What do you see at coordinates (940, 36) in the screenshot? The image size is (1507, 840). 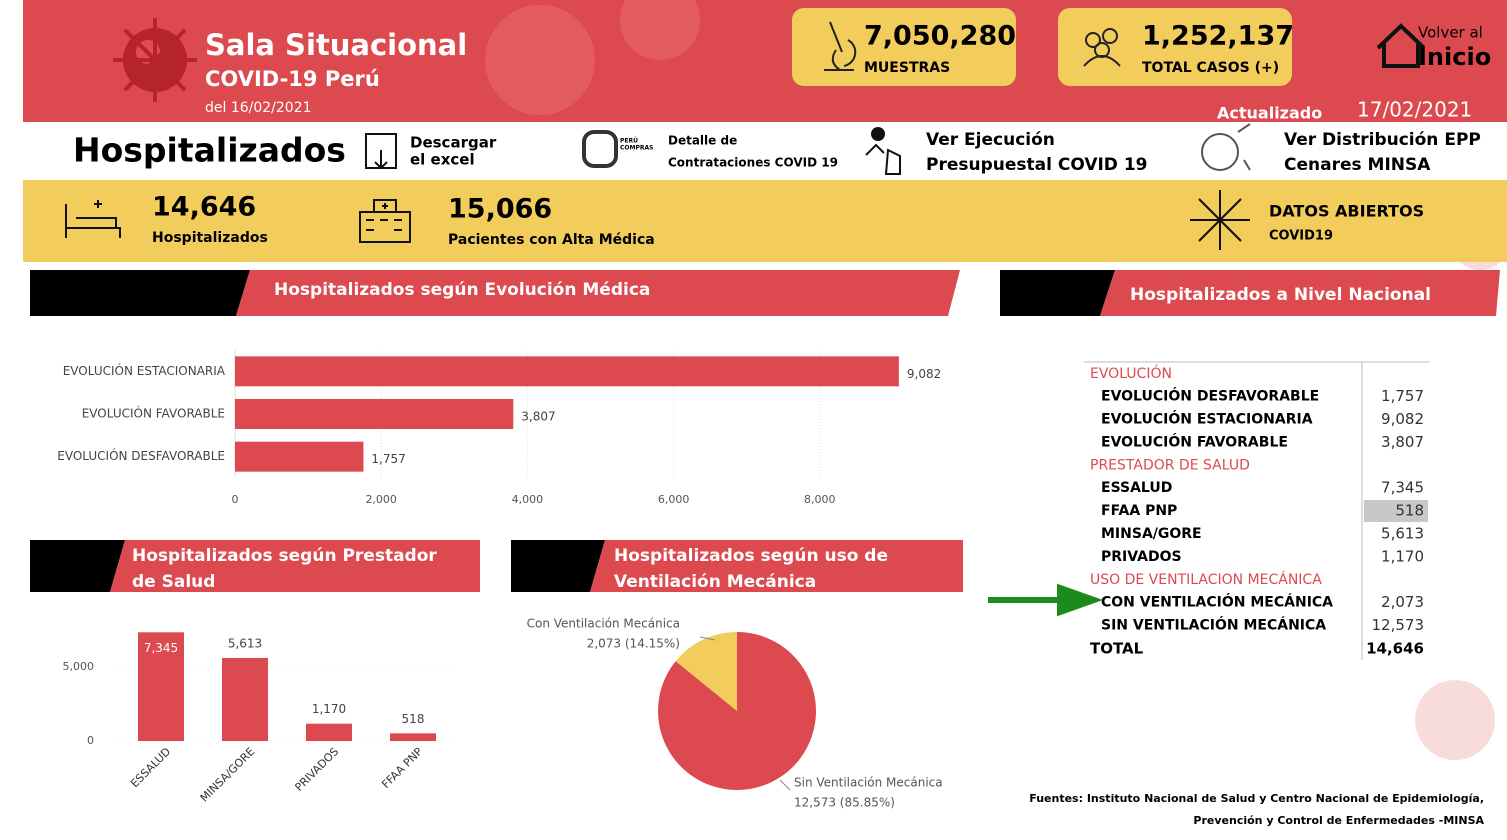 I see `kpi-value: 7,050,280` at bounding box center [940, 36].